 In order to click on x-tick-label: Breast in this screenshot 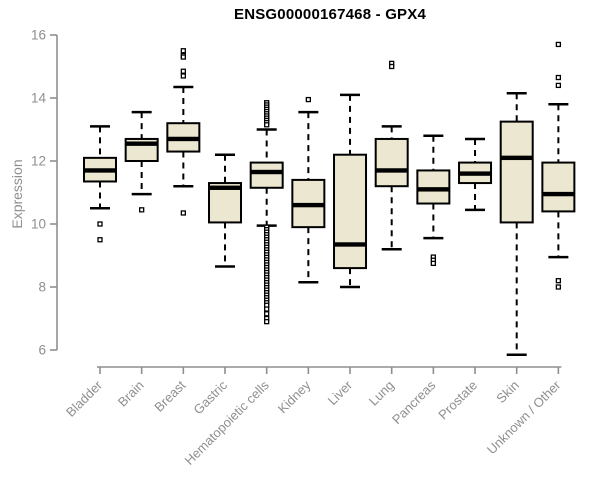, I will do `click(169, 395)`.